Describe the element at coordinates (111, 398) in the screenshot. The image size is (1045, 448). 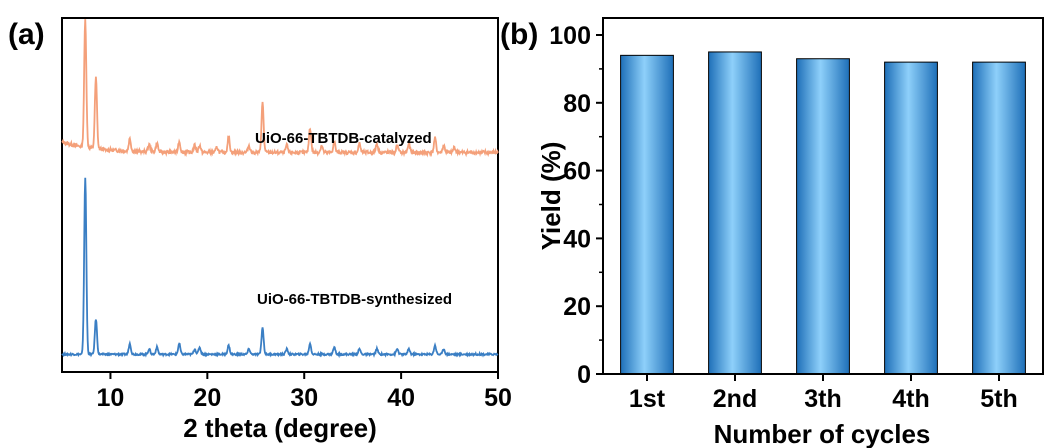
I see `x-tick-label-a: 10` at that location.